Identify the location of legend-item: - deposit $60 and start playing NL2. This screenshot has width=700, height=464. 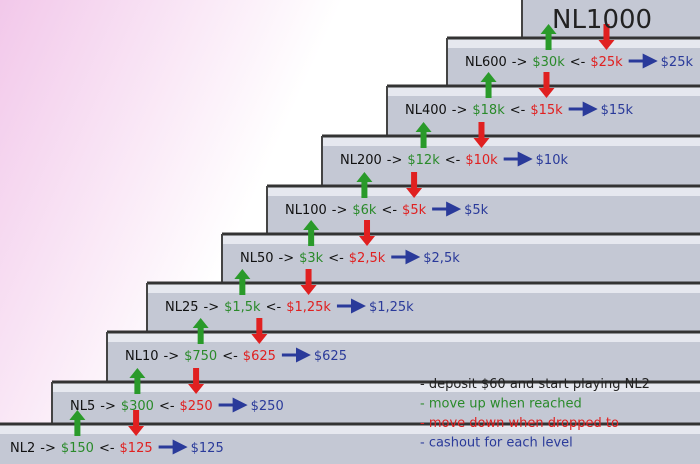
(535, 384).